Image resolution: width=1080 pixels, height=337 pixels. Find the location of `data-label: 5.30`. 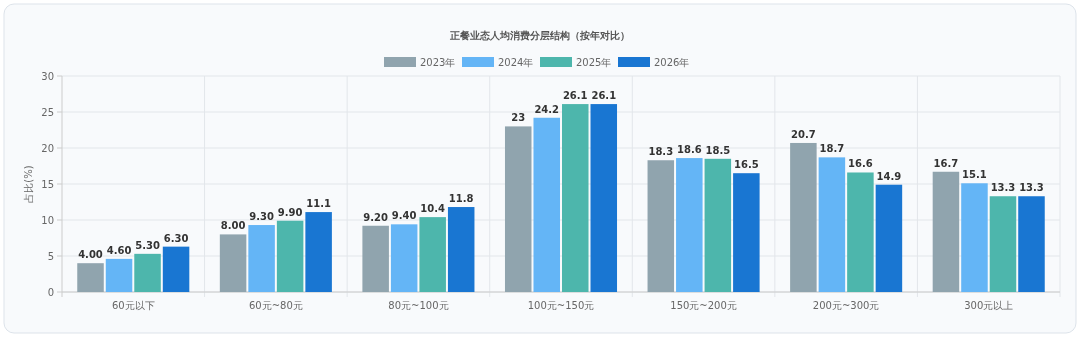

data-label: 5.30 is located at coordinates (147, 245).